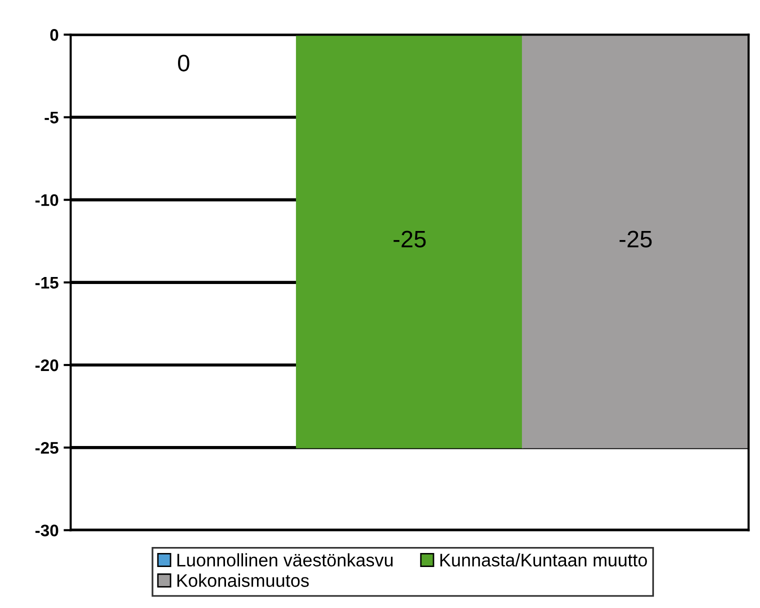  What do you see at coordinates (46, 530) in the screenshot?
I see `y-tick-label: -30` at bounding box center [46, 530].